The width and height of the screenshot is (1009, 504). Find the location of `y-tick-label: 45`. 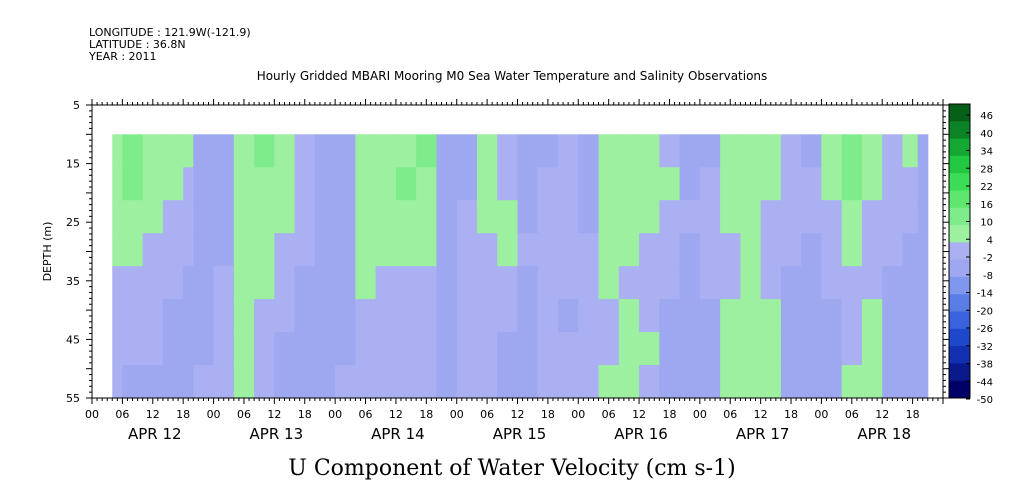

y-tick-label: 45 is located at coordinates (73, 339).